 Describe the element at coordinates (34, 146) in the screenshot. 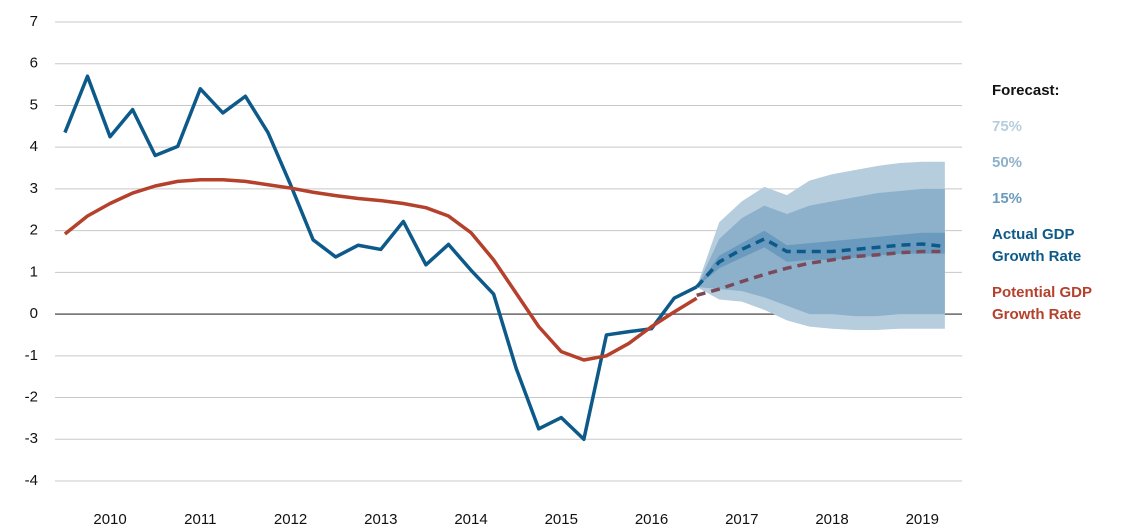

I see `y-tick-label: 4` at that location.